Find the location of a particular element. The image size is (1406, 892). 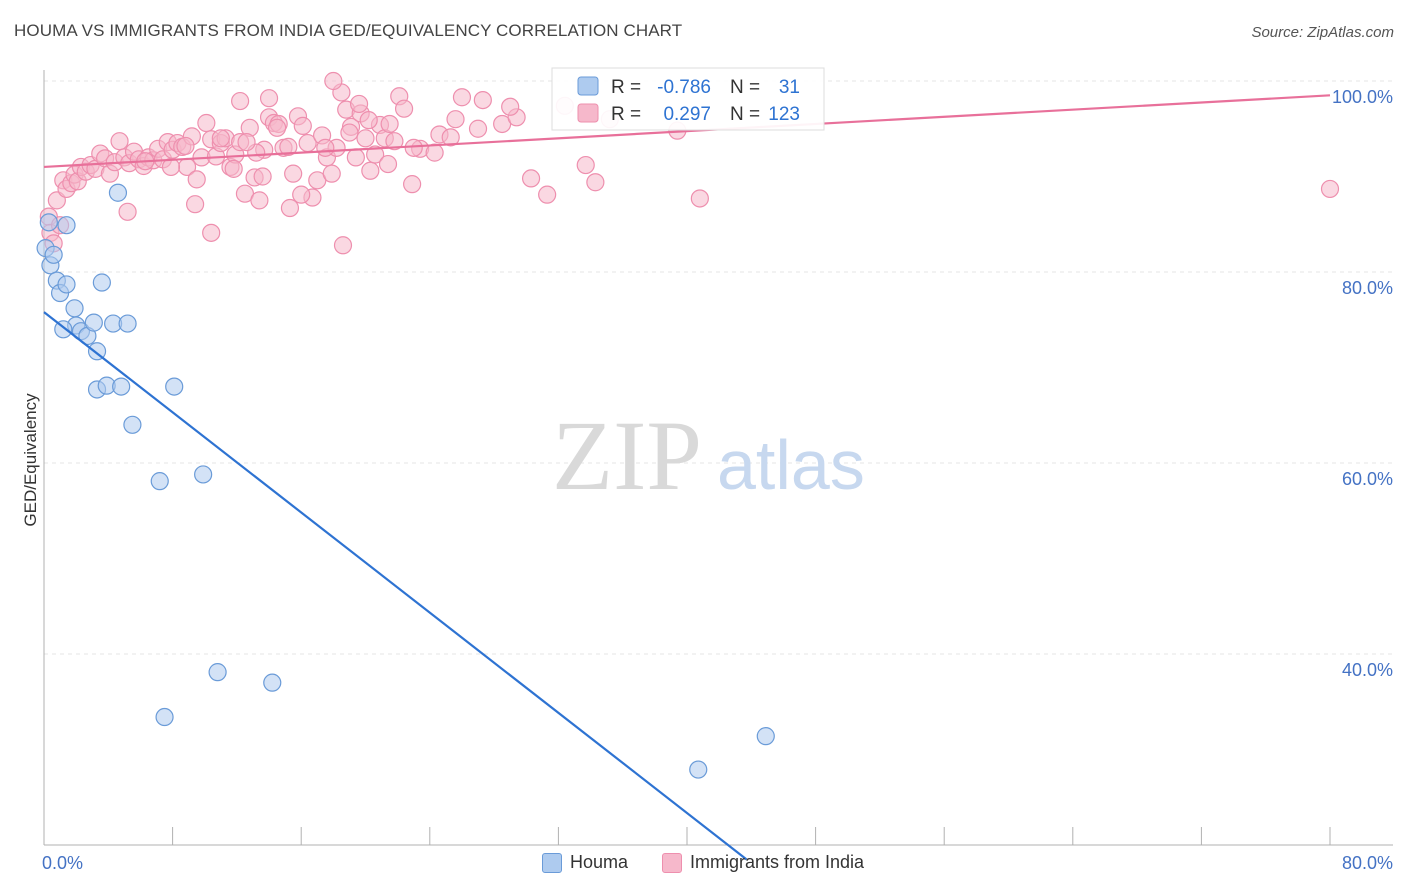

houma-n-value: 31 is located at coordinates (789, 87).